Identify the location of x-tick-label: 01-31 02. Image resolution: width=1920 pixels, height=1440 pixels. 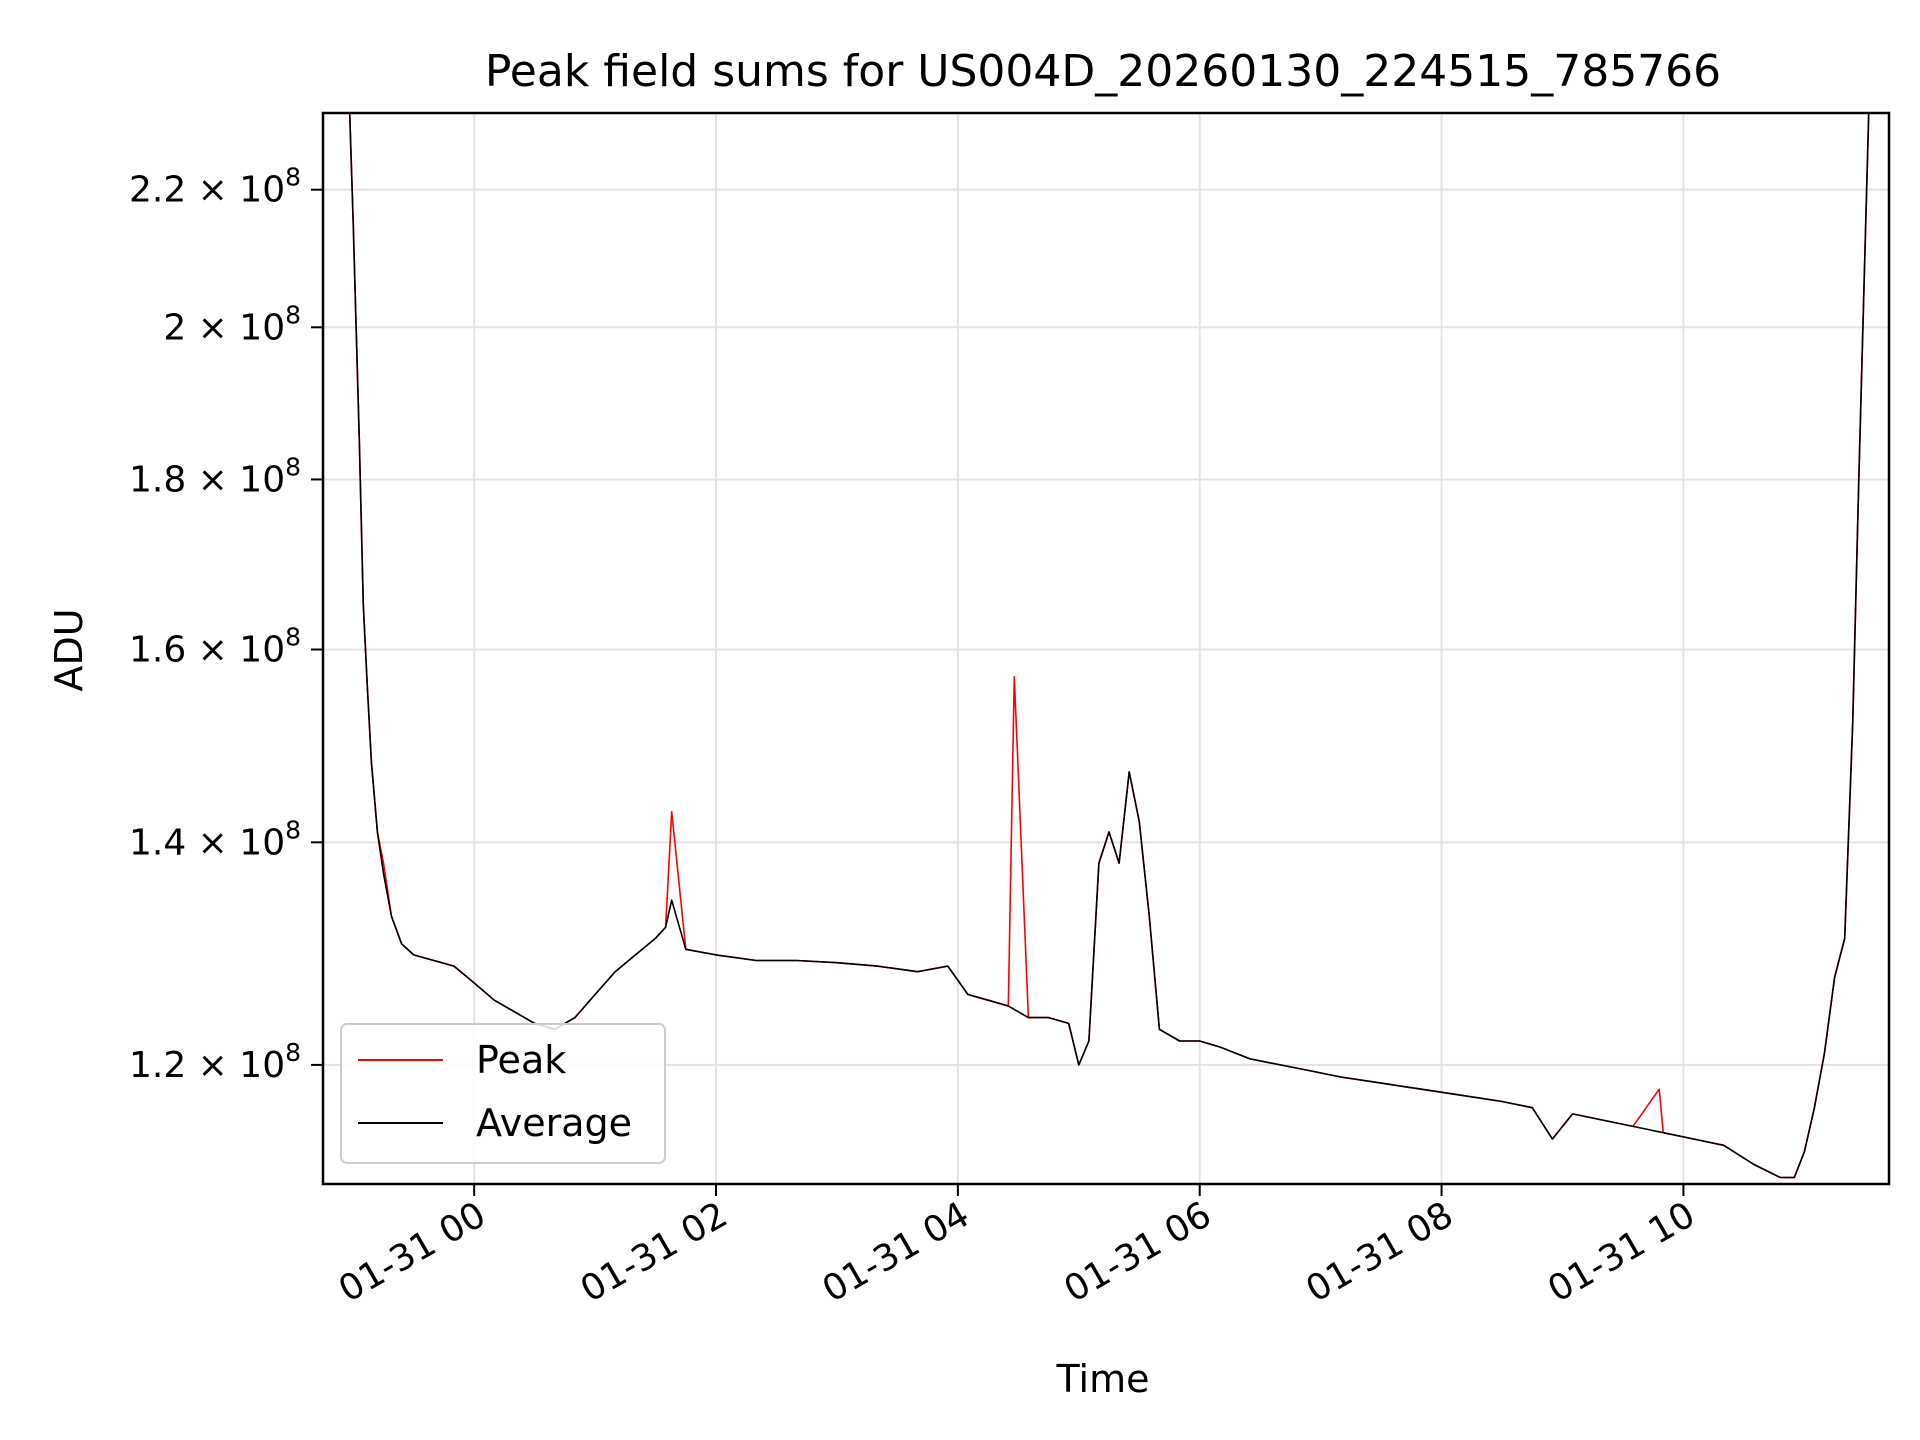
(654, 1252).